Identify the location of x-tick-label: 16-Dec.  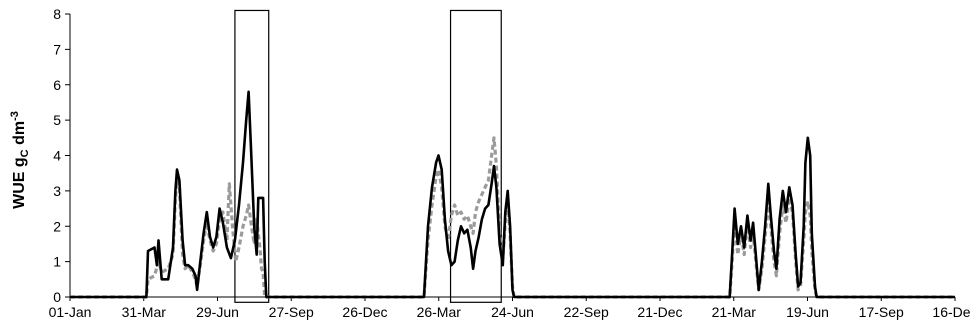
(951, 312).